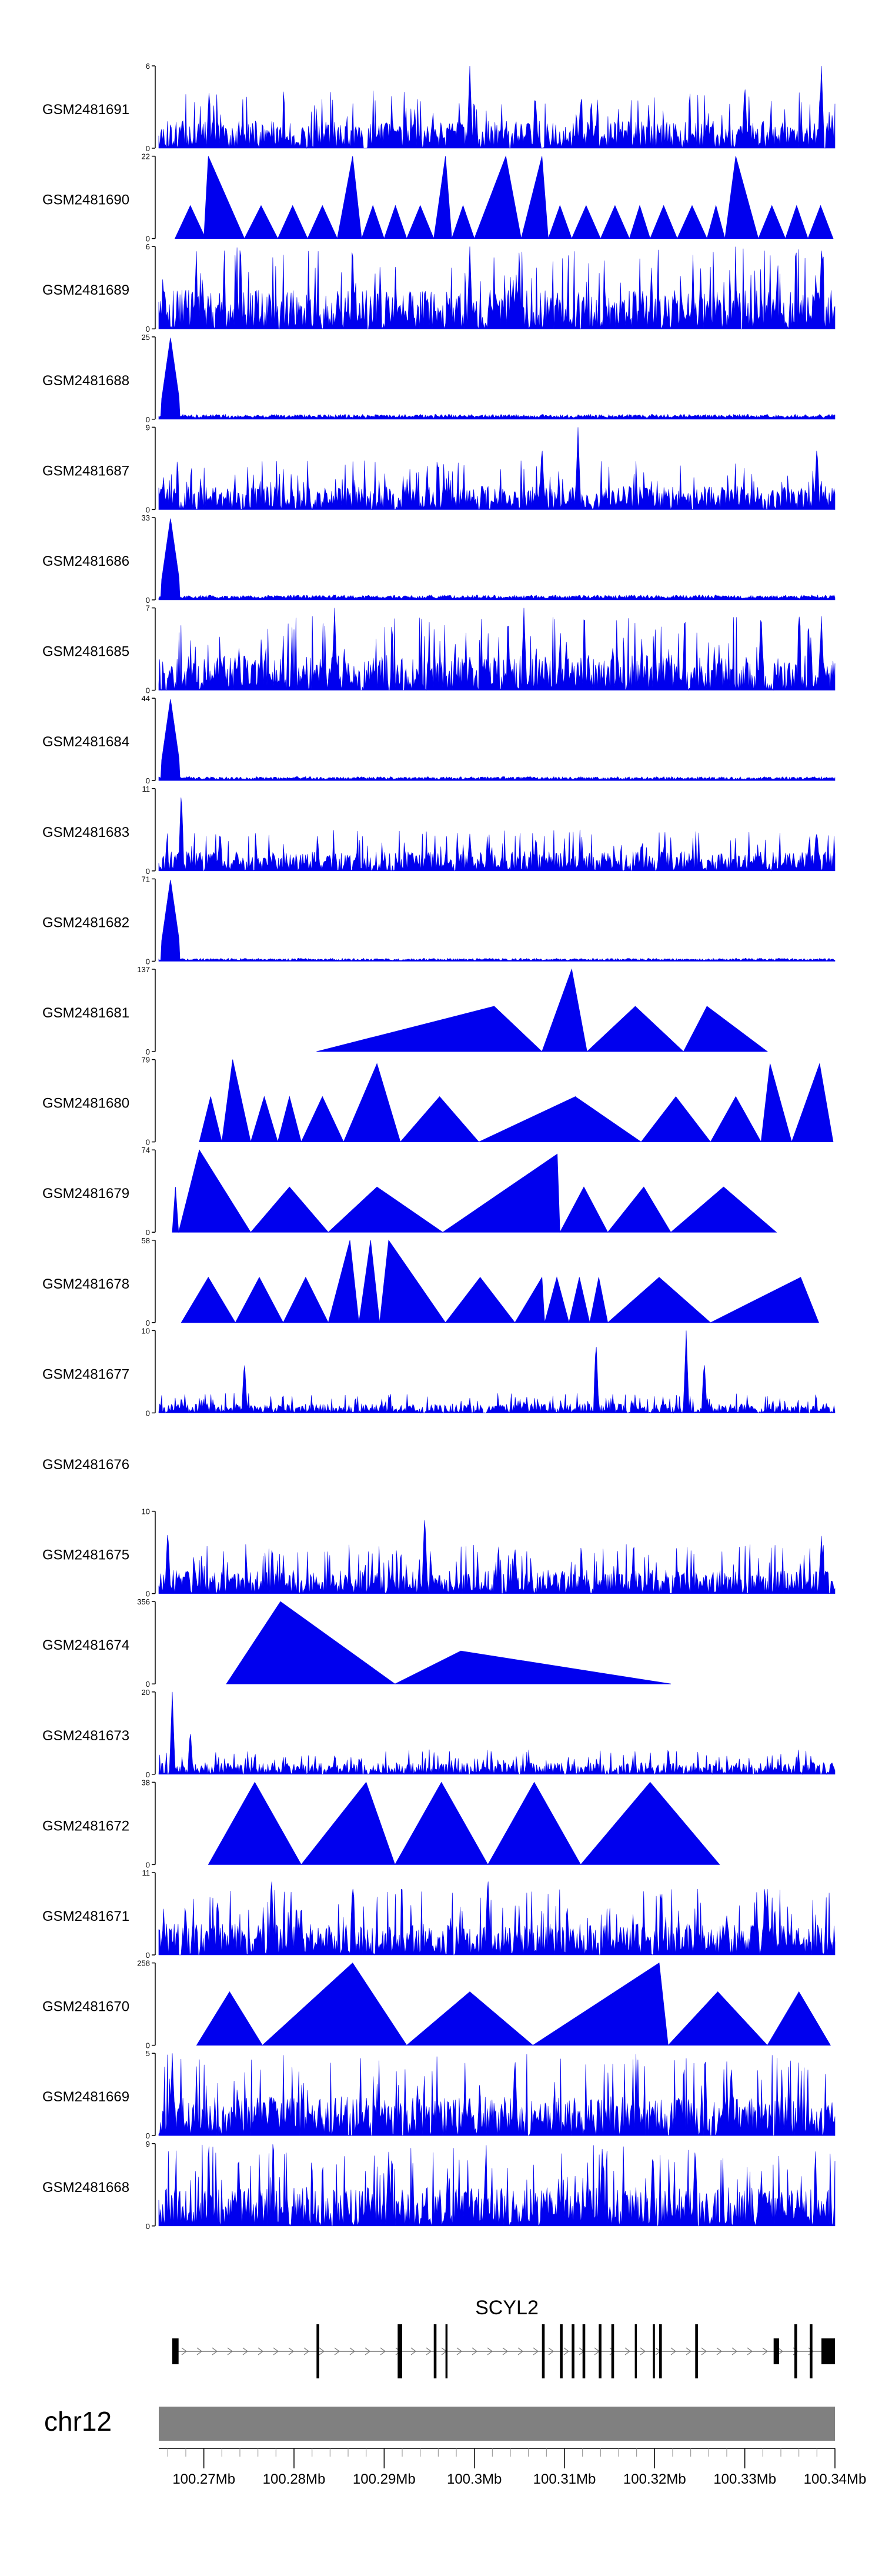 This screenshot has height=2576, width=882. I want to click on y-max-label: 58, so click(146, 1240).